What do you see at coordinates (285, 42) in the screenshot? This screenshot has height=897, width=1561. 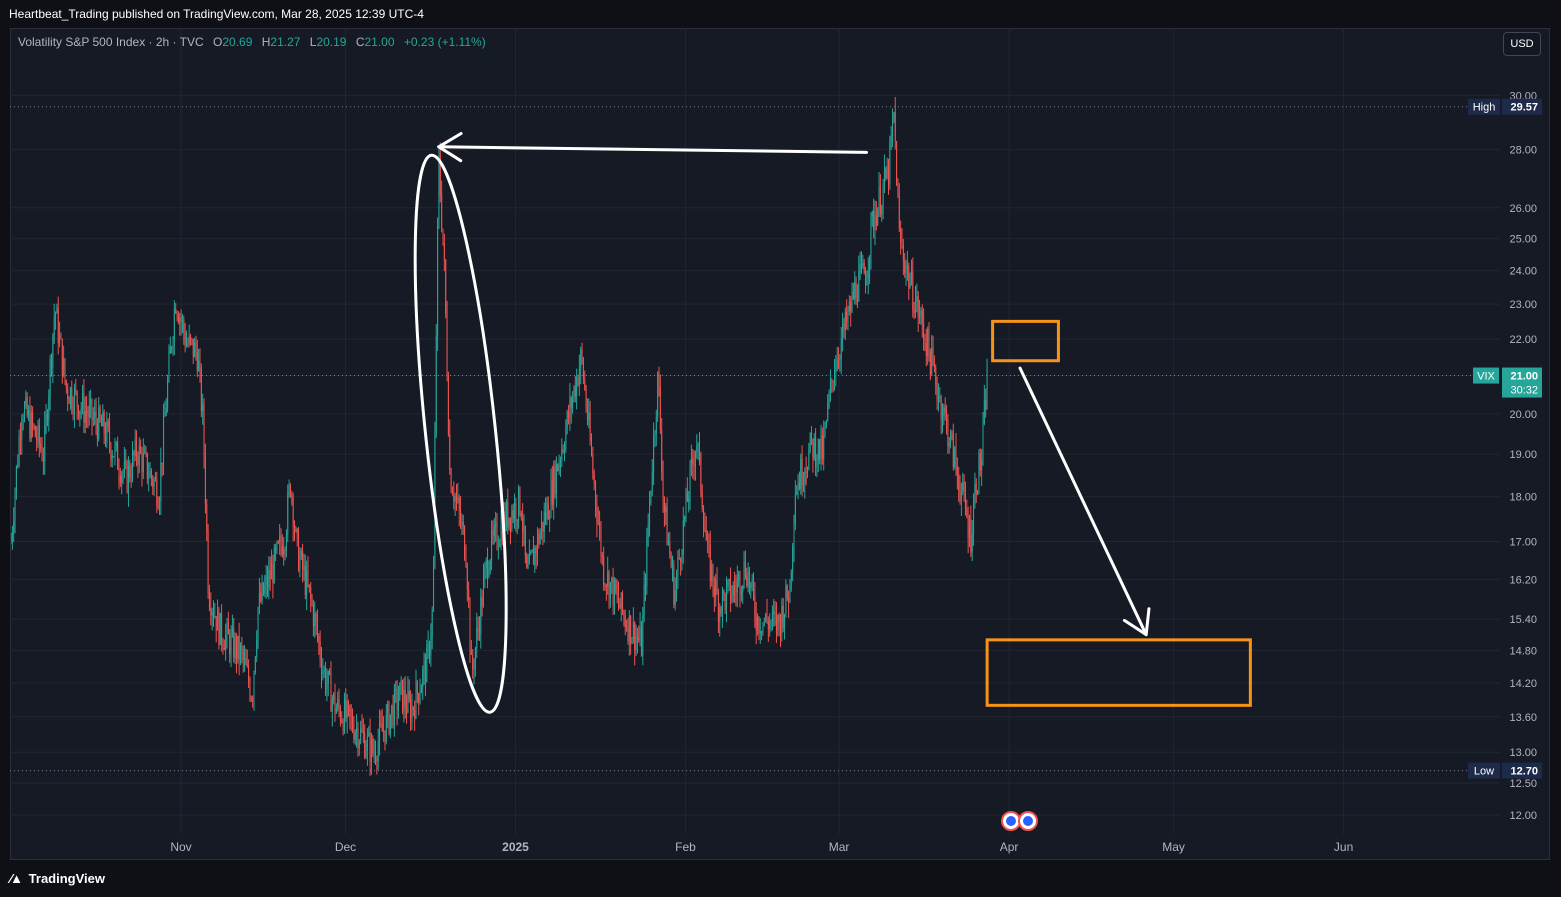 I see `high-value: 21.27` at bounding box center [285, 42].